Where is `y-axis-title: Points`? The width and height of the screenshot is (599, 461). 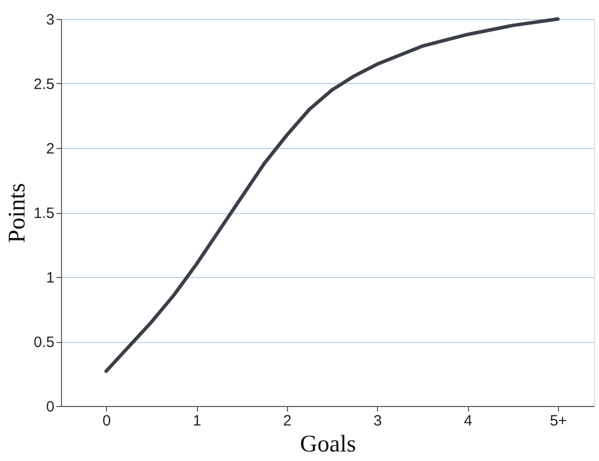 y-axis-title: Points is located at coordinates (17, 213).